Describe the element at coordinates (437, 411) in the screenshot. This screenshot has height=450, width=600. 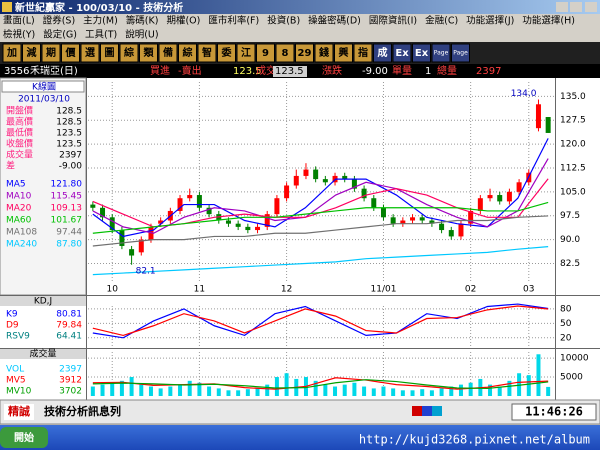
I see `indicator` at that location.